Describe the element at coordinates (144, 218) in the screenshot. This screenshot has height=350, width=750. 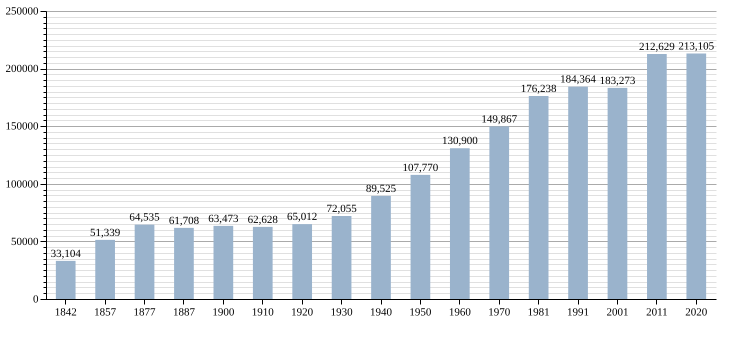
I see `data-label: 64,535` at that location.